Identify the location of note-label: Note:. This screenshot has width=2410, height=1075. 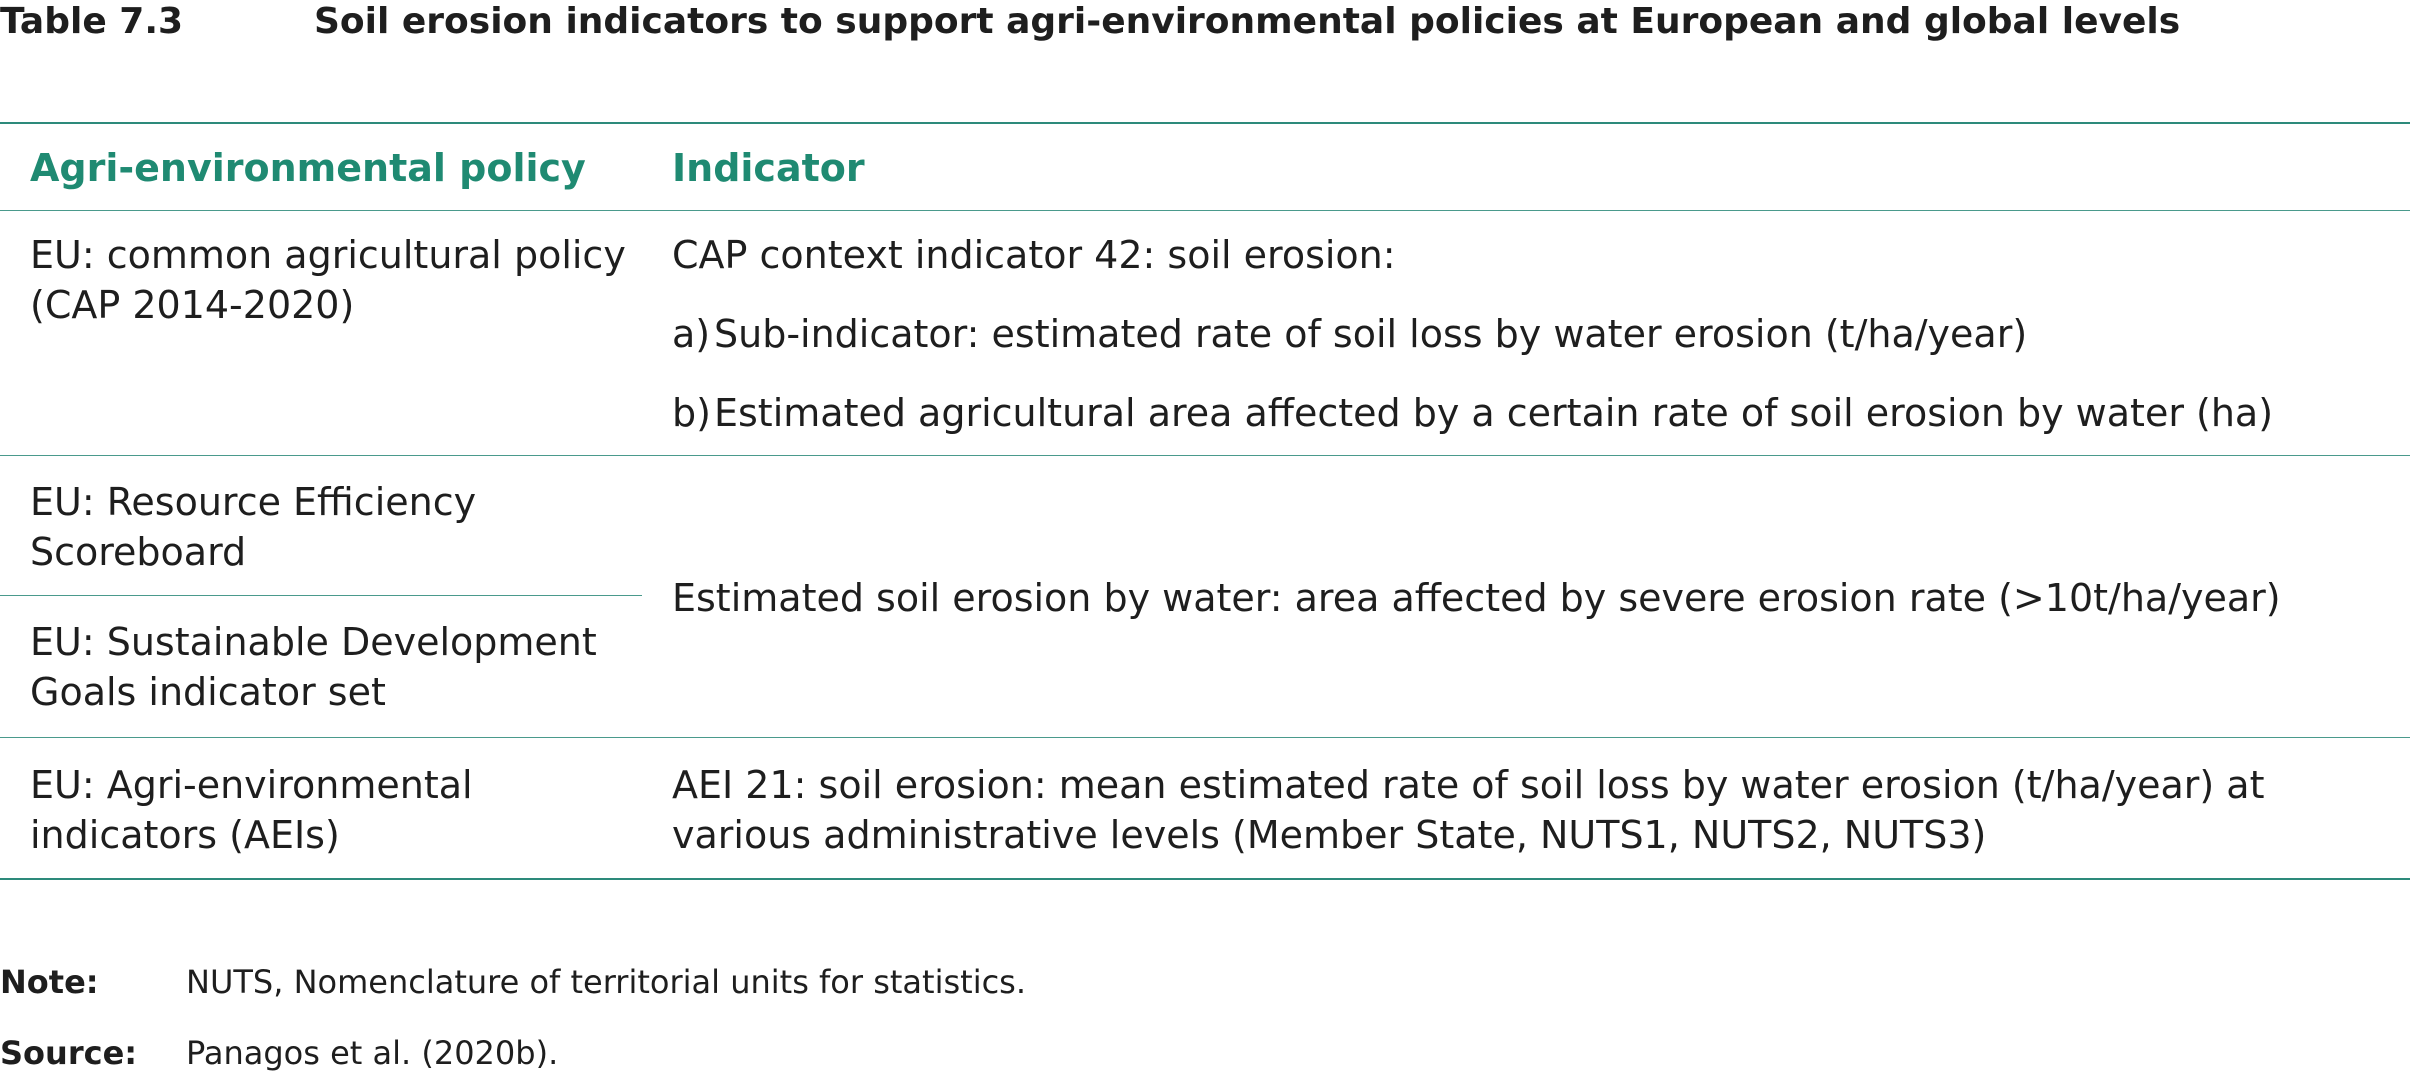
(49, 982).